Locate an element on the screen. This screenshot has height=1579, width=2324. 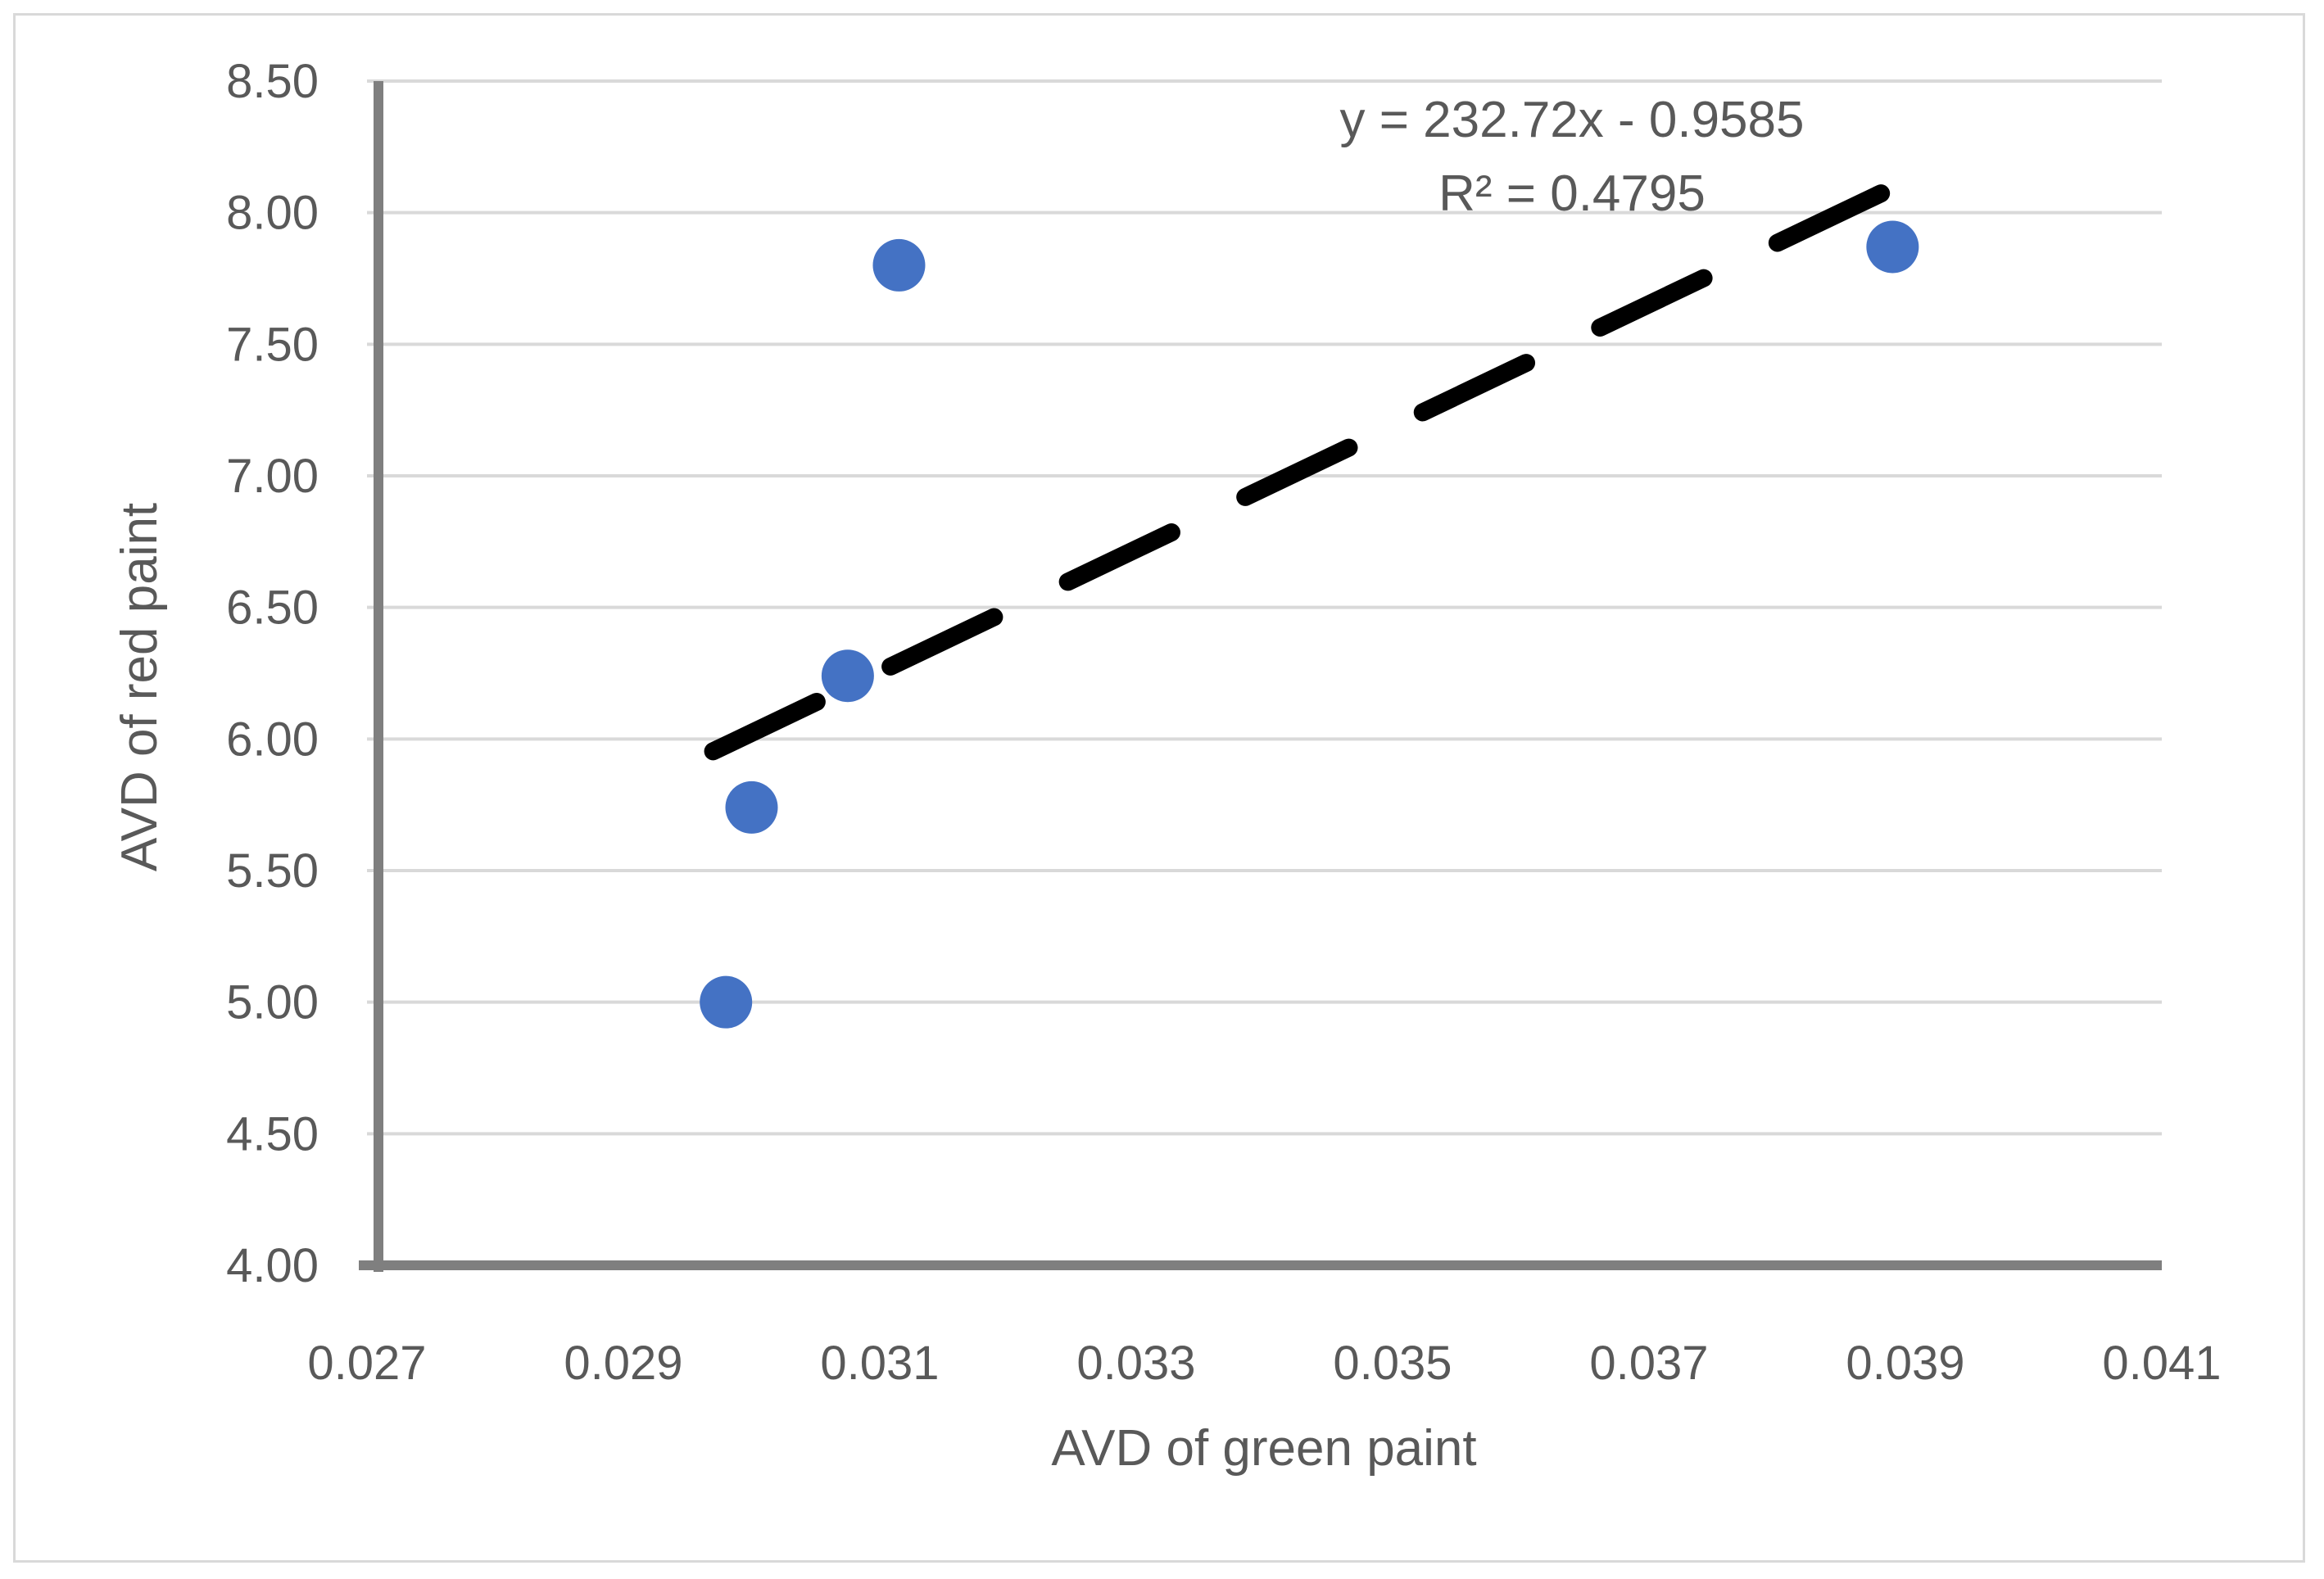
x-tick-label: 0.031 is located at coordinates (879, 1363).